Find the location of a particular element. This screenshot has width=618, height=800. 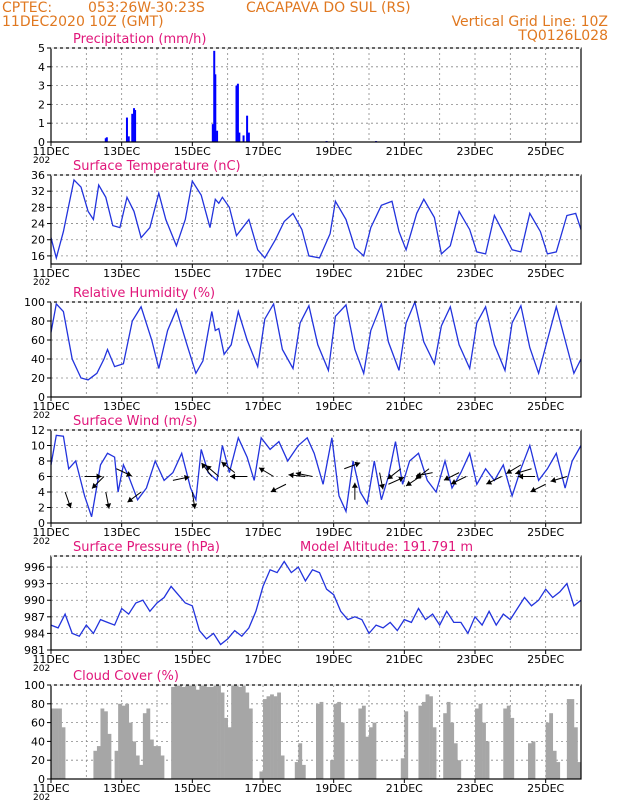

header-coordinates: 053:26W-30:23S is located at coordinates (146, 8).